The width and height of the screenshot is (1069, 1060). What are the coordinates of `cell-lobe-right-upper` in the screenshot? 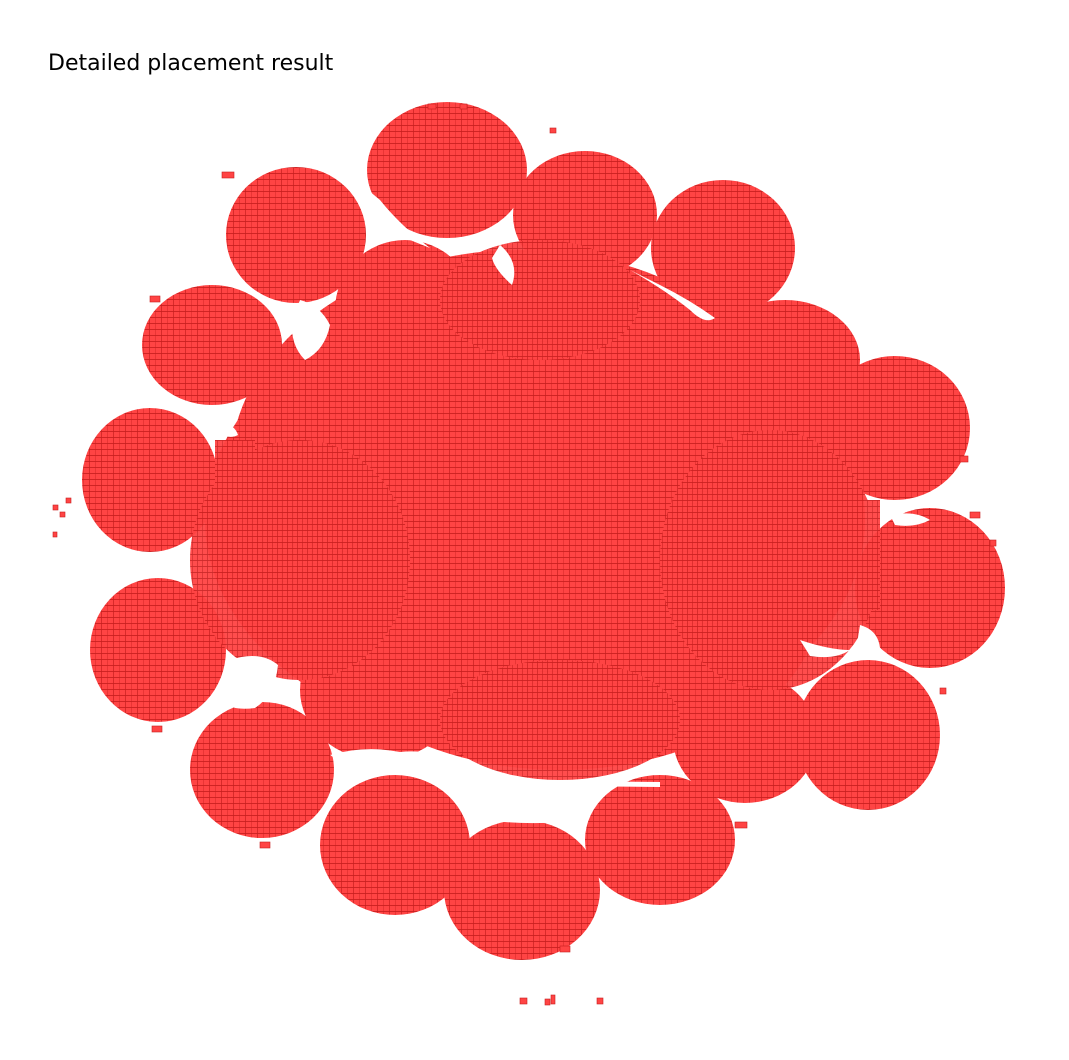 It's located at (785, 360).